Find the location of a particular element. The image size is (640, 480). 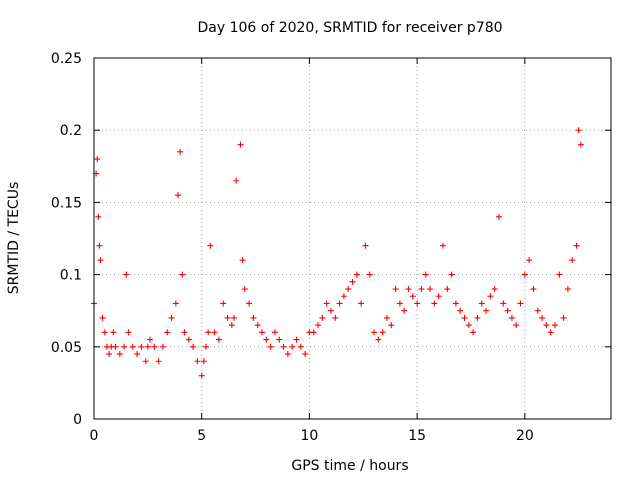

x-tick-label: 15 is located at coordinates (417, 436).